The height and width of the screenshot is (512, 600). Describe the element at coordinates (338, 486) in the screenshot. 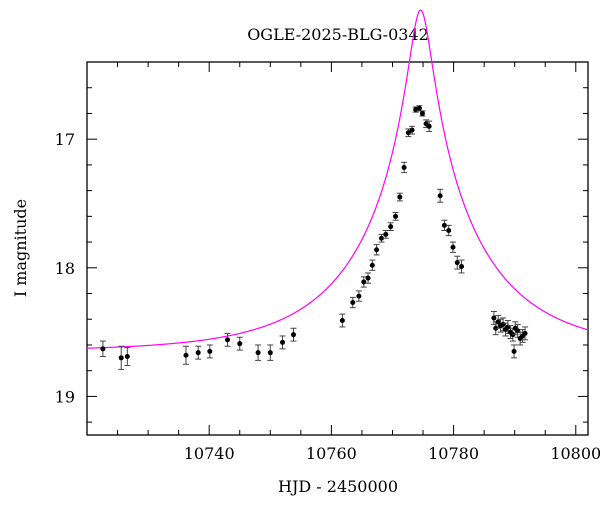

I see `x-axis-label: HJD - 2450000` at that location.